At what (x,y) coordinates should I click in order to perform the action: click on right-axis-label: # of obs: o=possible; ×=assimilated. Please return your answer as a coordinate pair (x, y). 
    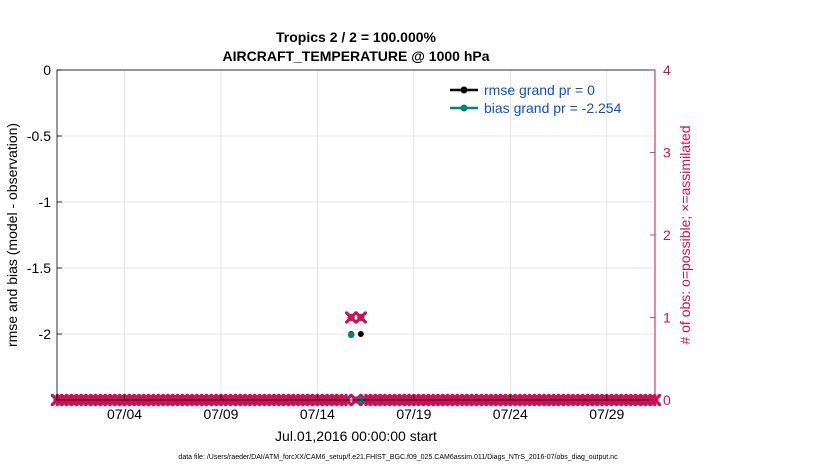
    Looking at the image, I should click on (685, 234).